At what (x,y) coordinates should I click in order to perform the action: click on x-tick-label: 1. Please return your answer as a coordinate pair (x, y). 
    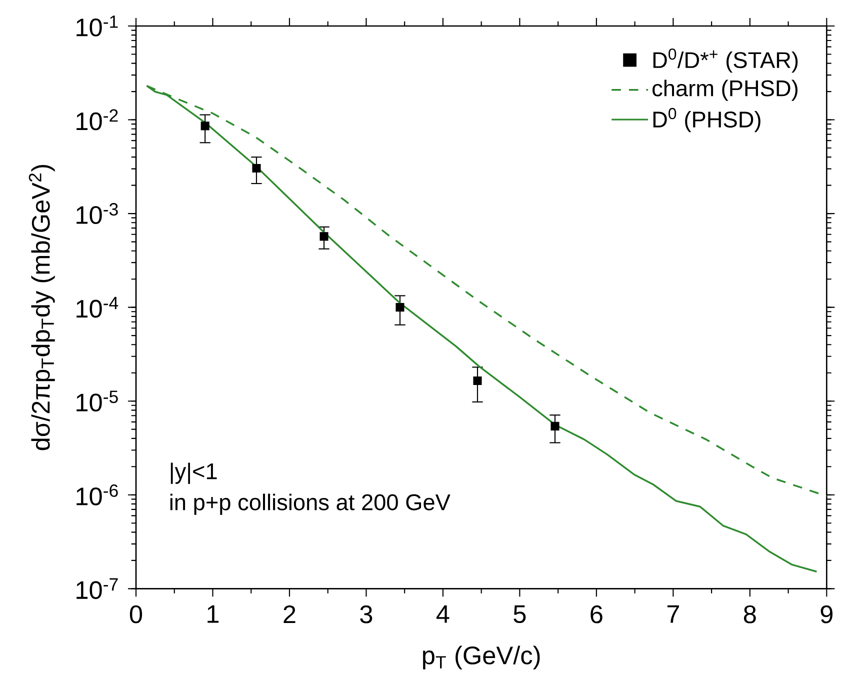
    Looking at the image, I should click on (213, 614).